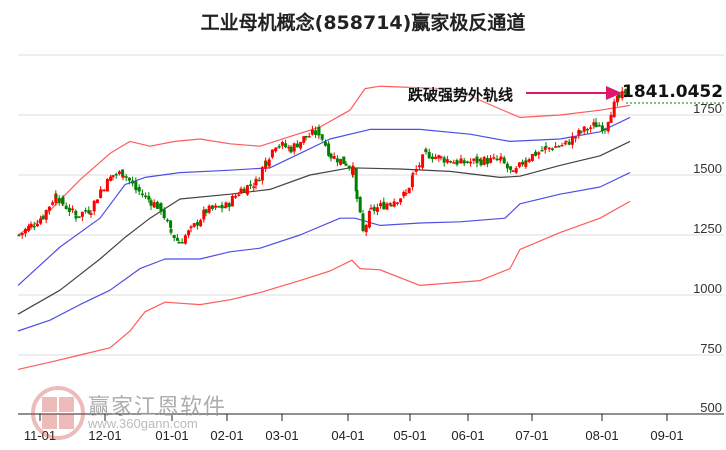 This screenshot has height=450, width=726. I want to click on watermark-name: 赢家江恩软件, so click(157, 407).